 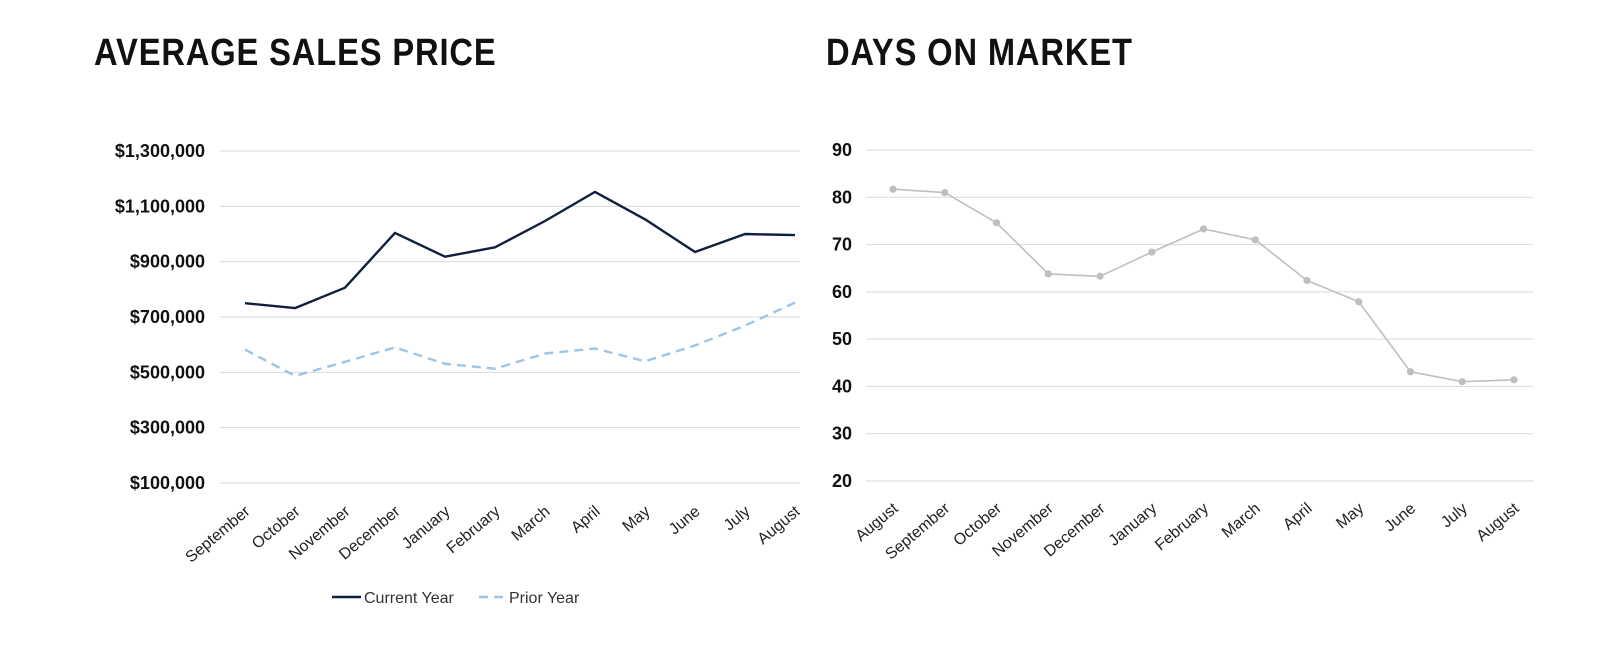 I want to click on y-tick-label: $300,000, so click(x=167, y=428).